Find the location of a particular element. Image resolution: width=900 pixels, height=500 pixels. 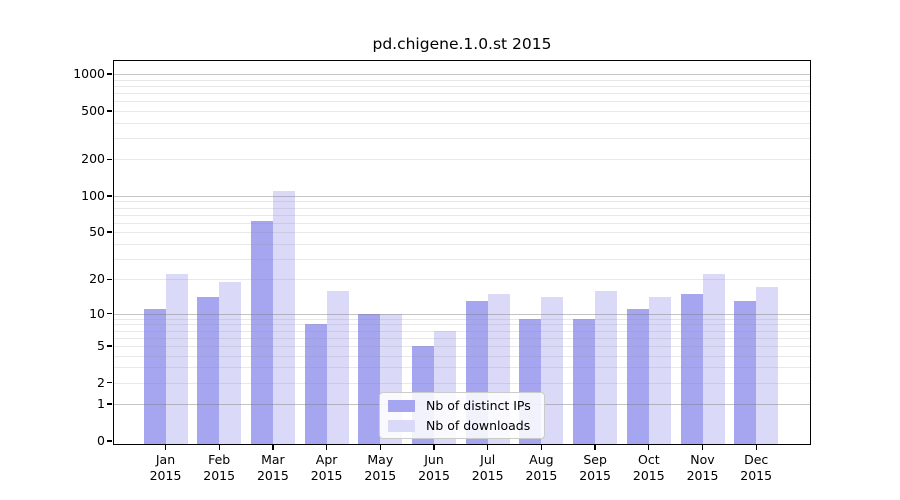

legend-swatch-downloads is located at coordinates (401, 425).